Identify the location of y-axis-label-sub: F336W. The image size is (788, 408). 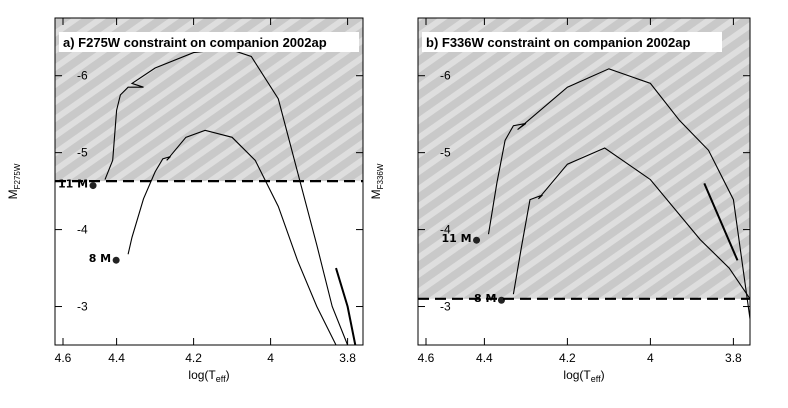
(380, 176).